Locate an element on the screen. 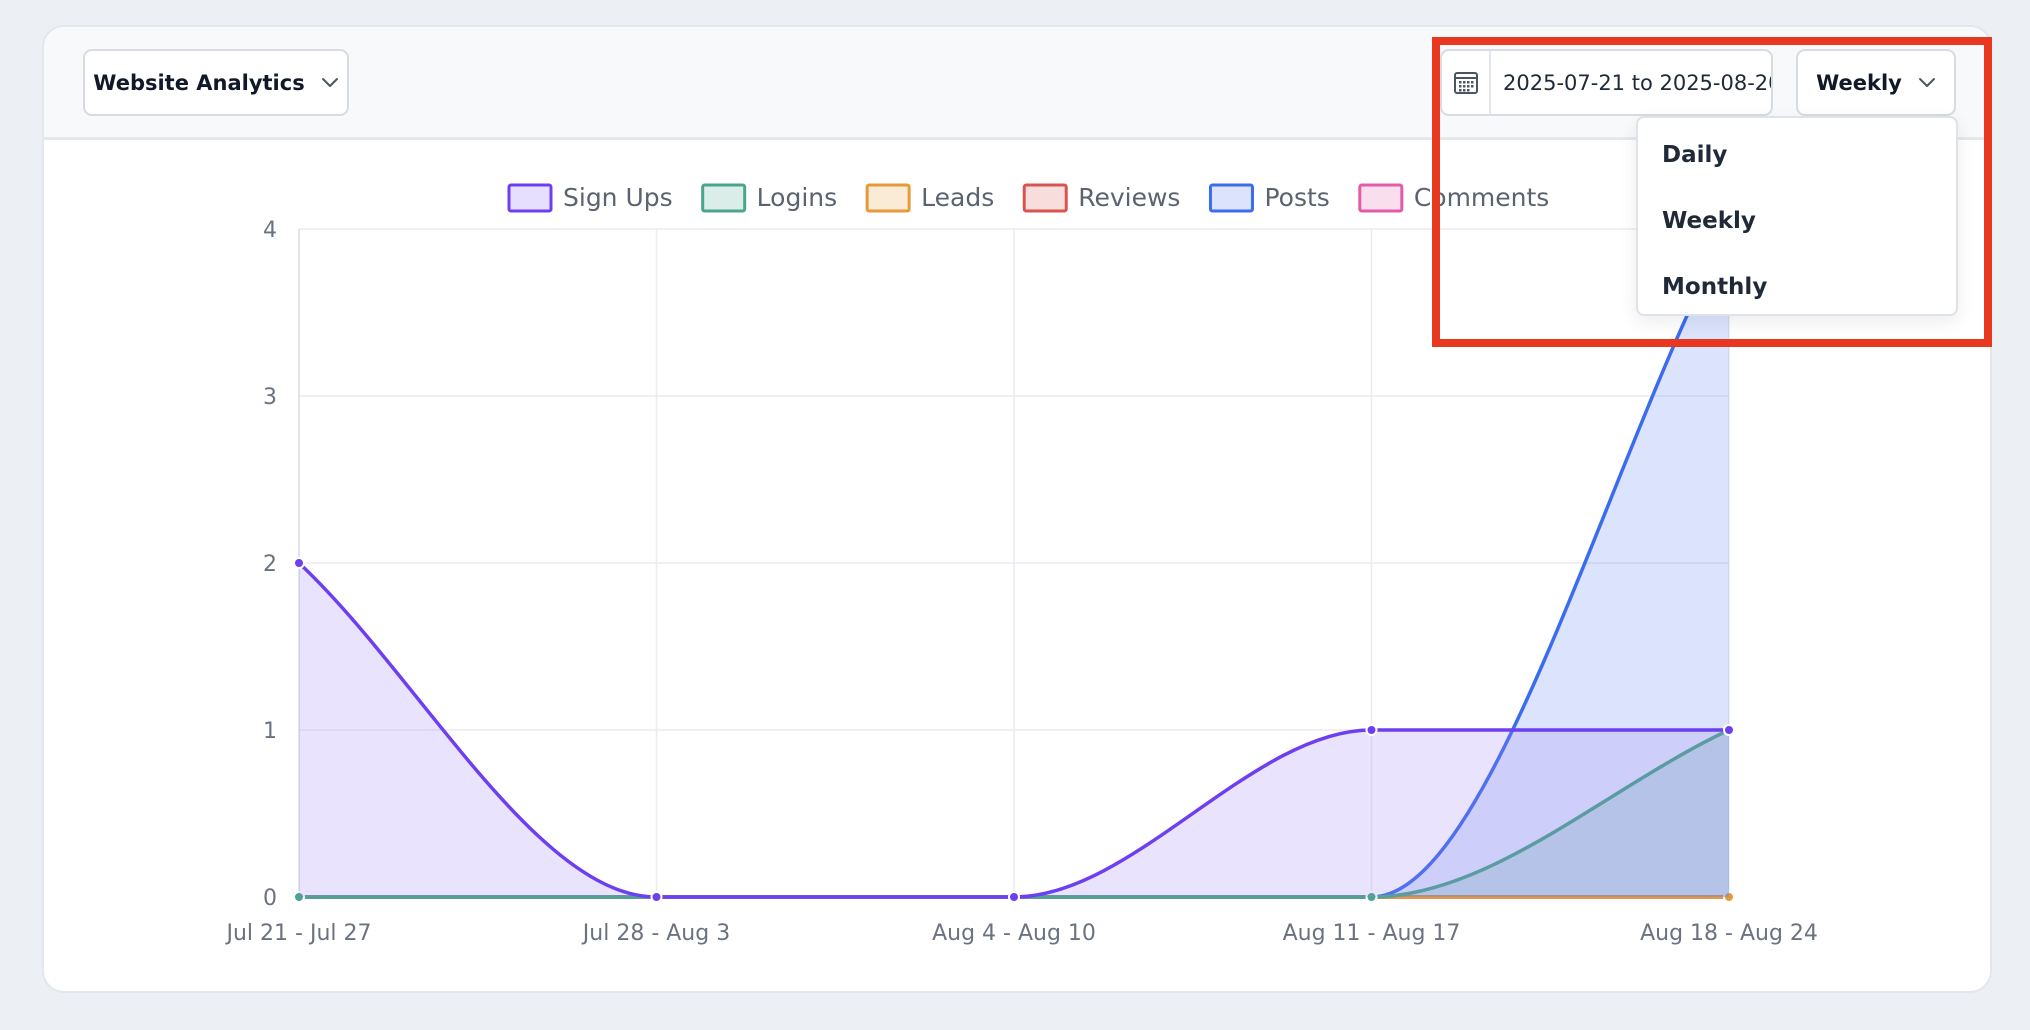 The image size is (2030, 1030). x-tick-label: Aug 11 - Aug 17 is located at coordinates (1372, 933).